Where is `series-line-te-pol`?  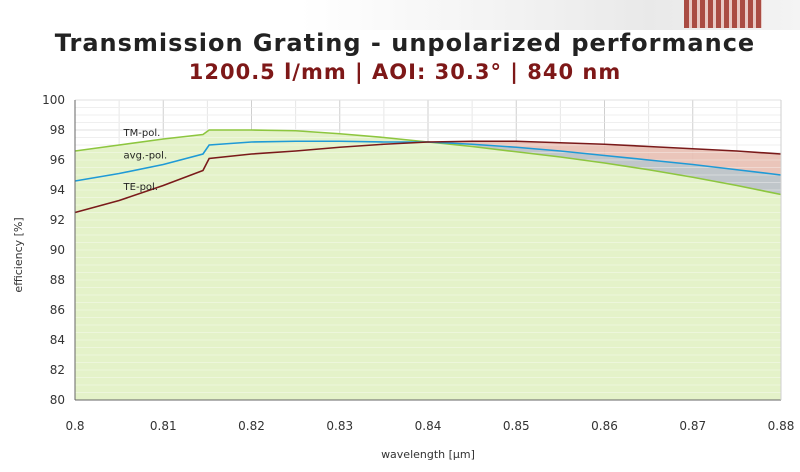
series-line-te-pol is located at coordinates (428, 177).